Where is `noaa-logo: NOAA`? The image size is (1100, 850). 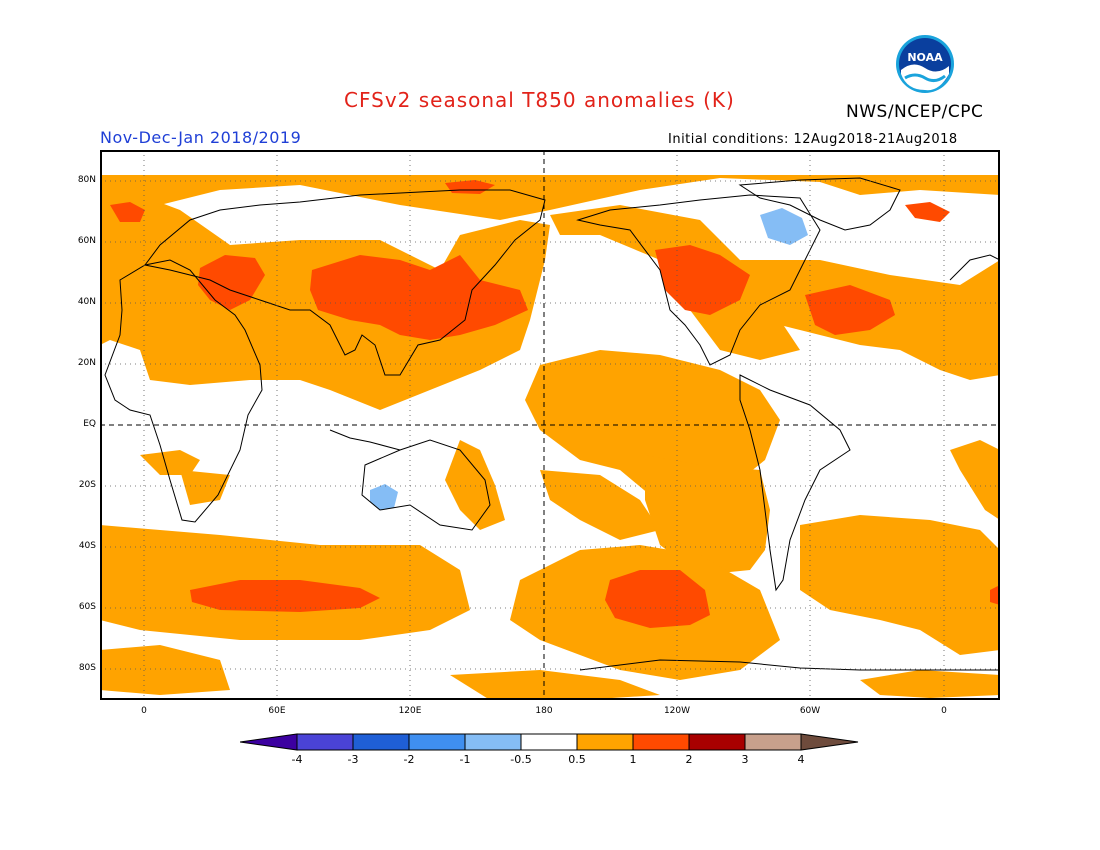 noaa-logo: NOAA is located at coordinates (925, 64).